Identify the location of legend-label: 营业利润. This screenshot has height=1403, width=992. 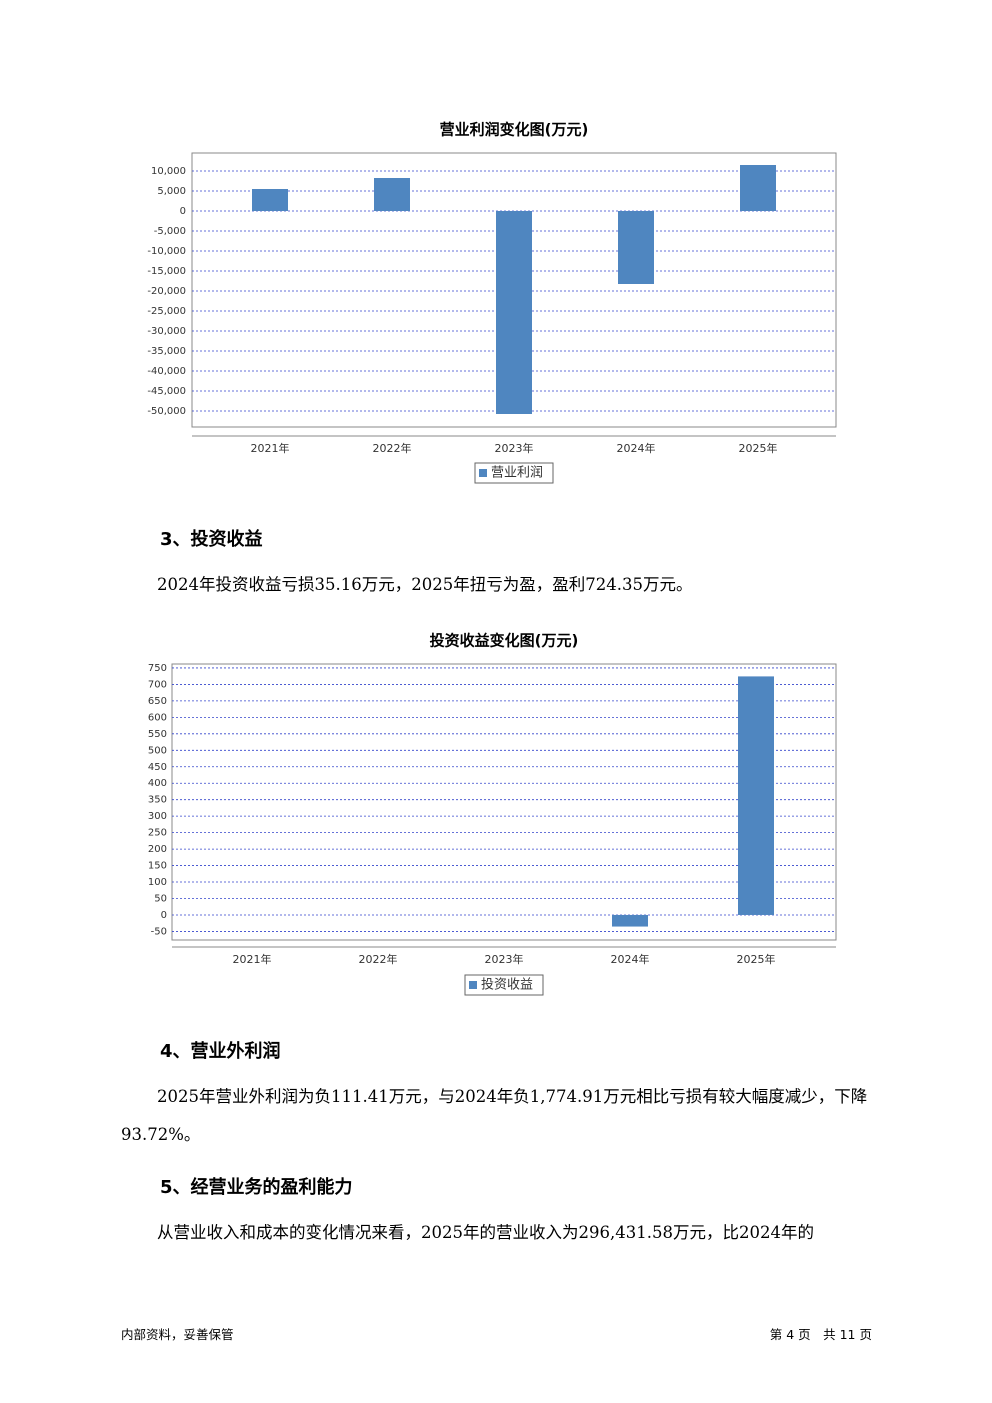
(517, 473).